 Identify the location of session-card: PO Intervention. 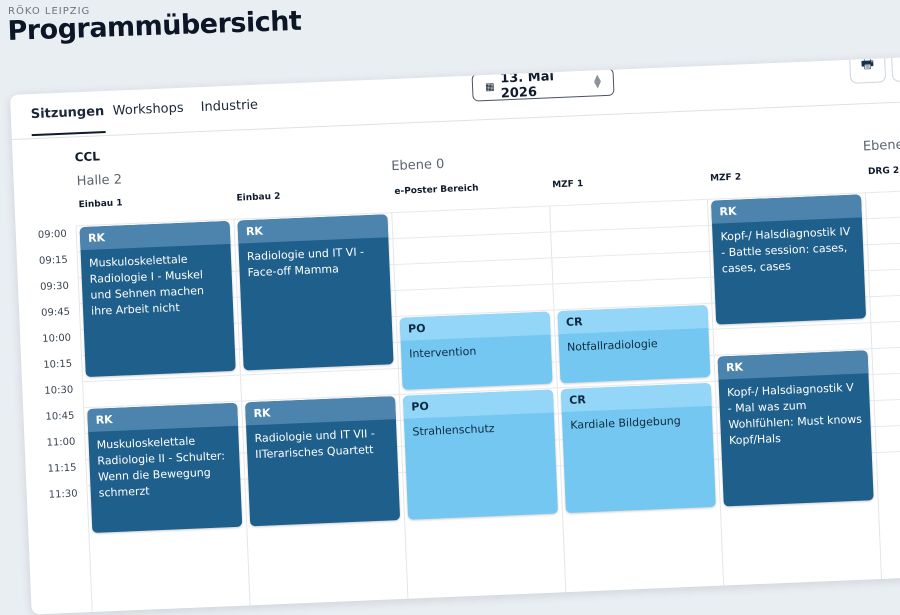
(476, 350).